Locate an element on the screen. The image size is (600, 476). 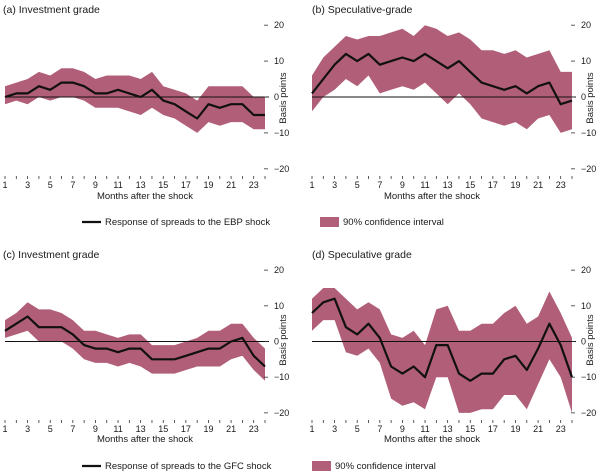
panel-c-x-tick-label: 17 is located at coordinates (186, 429).